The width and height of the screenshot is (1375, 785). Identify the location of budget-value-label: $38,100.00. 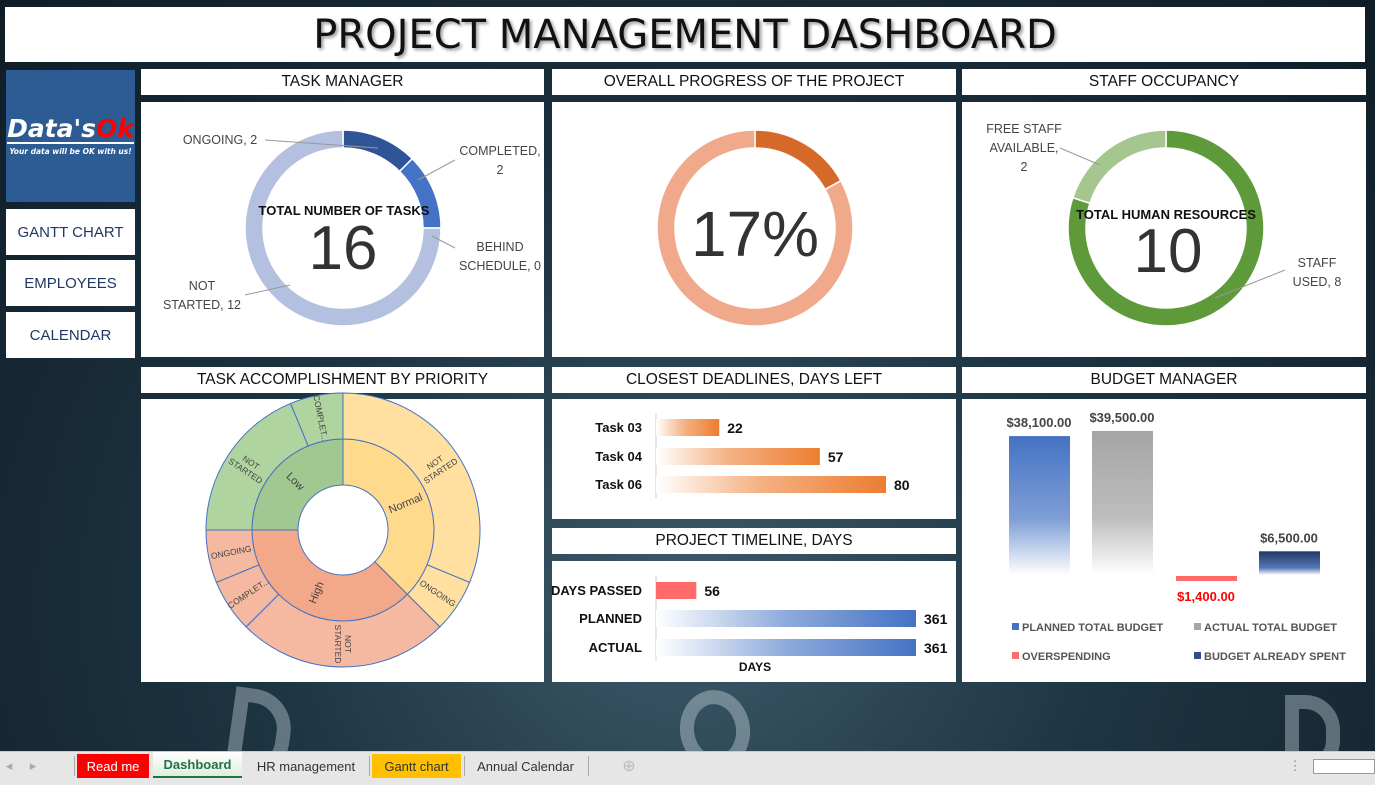
(1038, 422).